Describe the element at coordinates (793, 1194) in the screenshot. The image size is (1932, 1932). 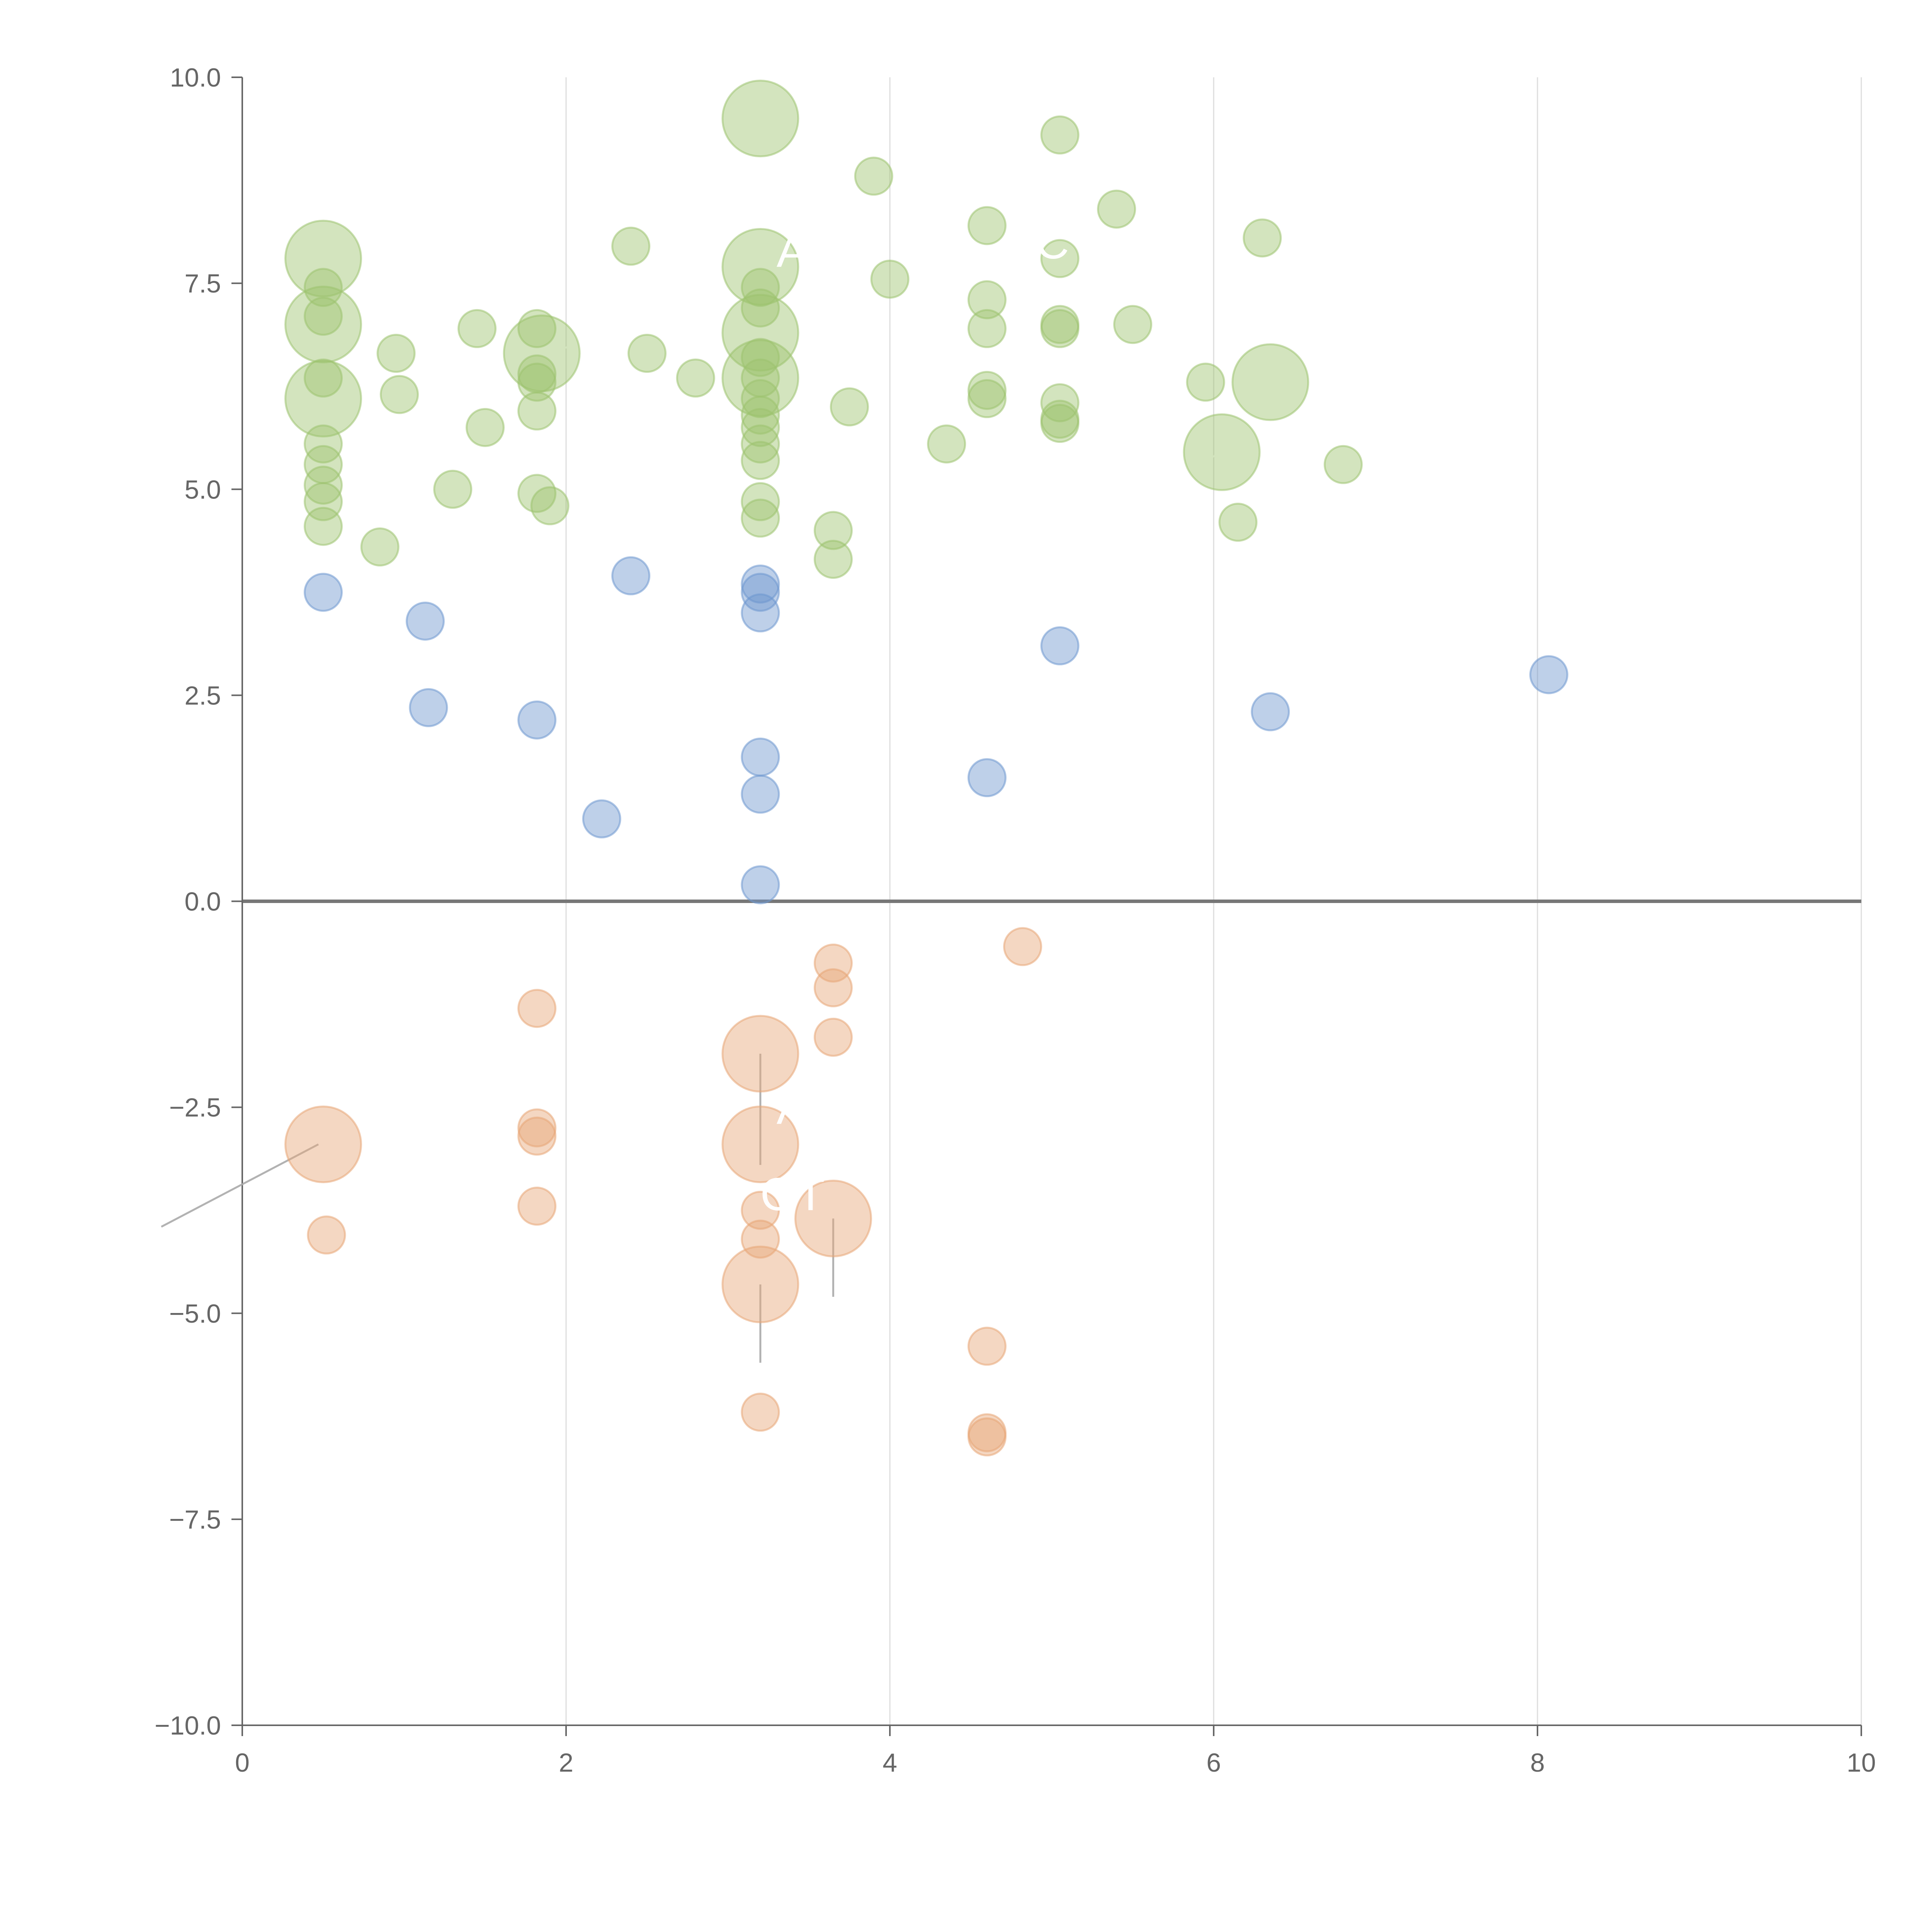
I see `annotation-label-1: OT` at that location.